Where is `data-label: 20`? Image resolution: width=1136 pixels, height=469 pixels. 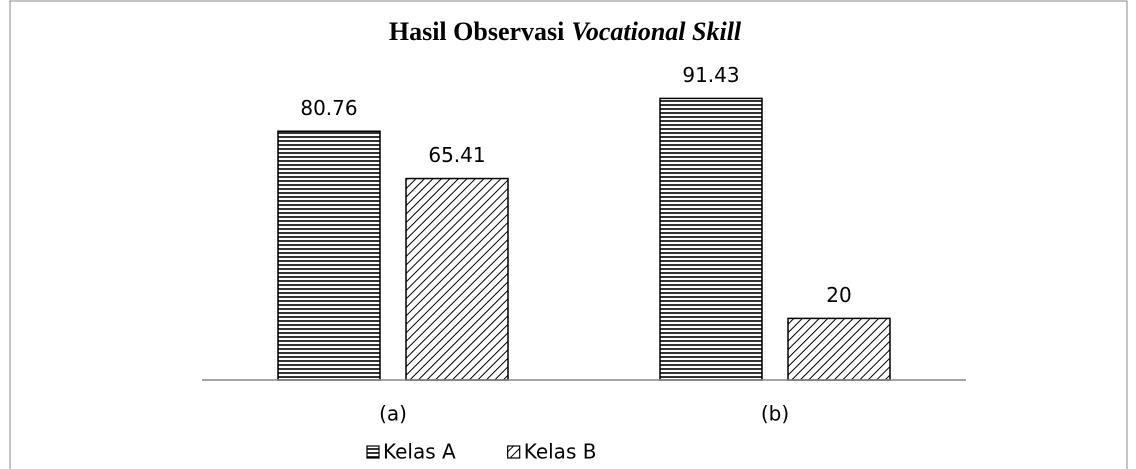 data-label: 20 is located at coordinates (838, 295).